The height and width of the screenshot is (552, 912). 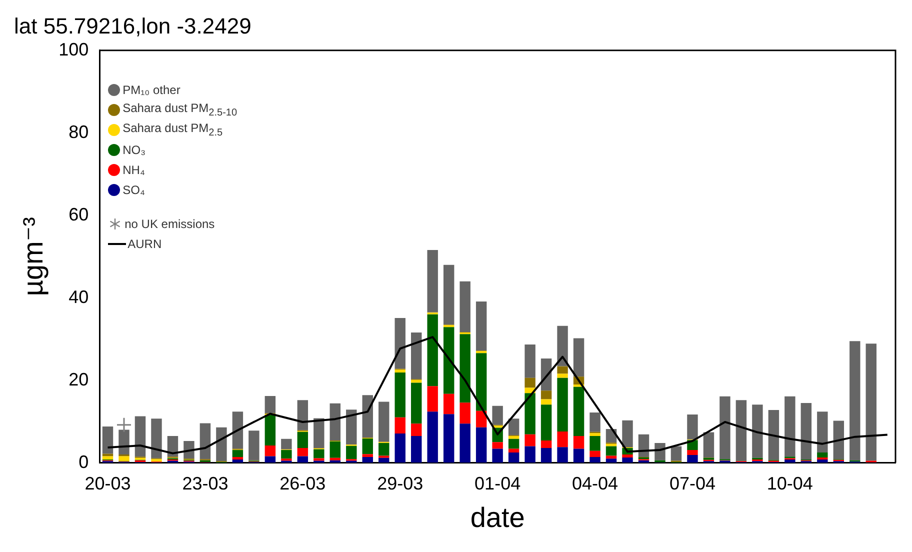 What do you see at coordinates (180, 110) in the screenshot?
I see `legend-label: Sahara dust PM$_{2.5-10}$` at bounding box center [180, 110].